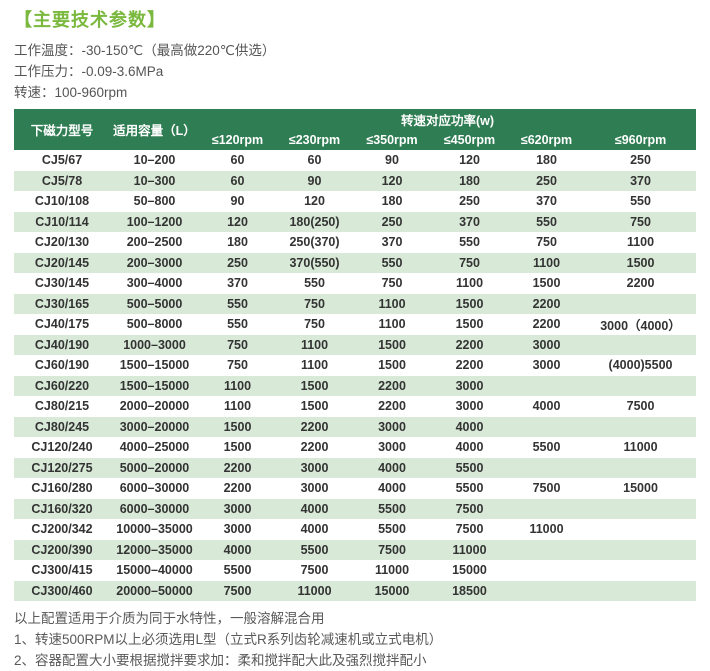 This screenshot has width=710, height=671. Describe the element at coordinates (220, 660) in the screenshot. I see `footnote-2: 2、容器配置大小要根据搅拌要求加：柔和搅拌配大此及强烈搅拌配小` at that location.